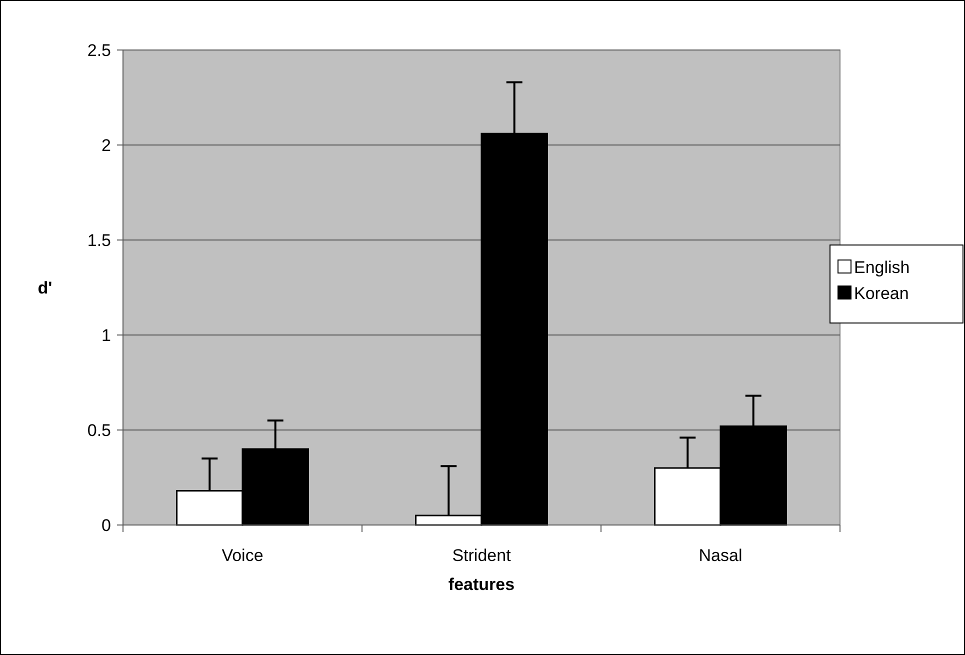 This screenshot has height=655, width=965. I want to click on y-tick-label: 1, so click(106, 335).